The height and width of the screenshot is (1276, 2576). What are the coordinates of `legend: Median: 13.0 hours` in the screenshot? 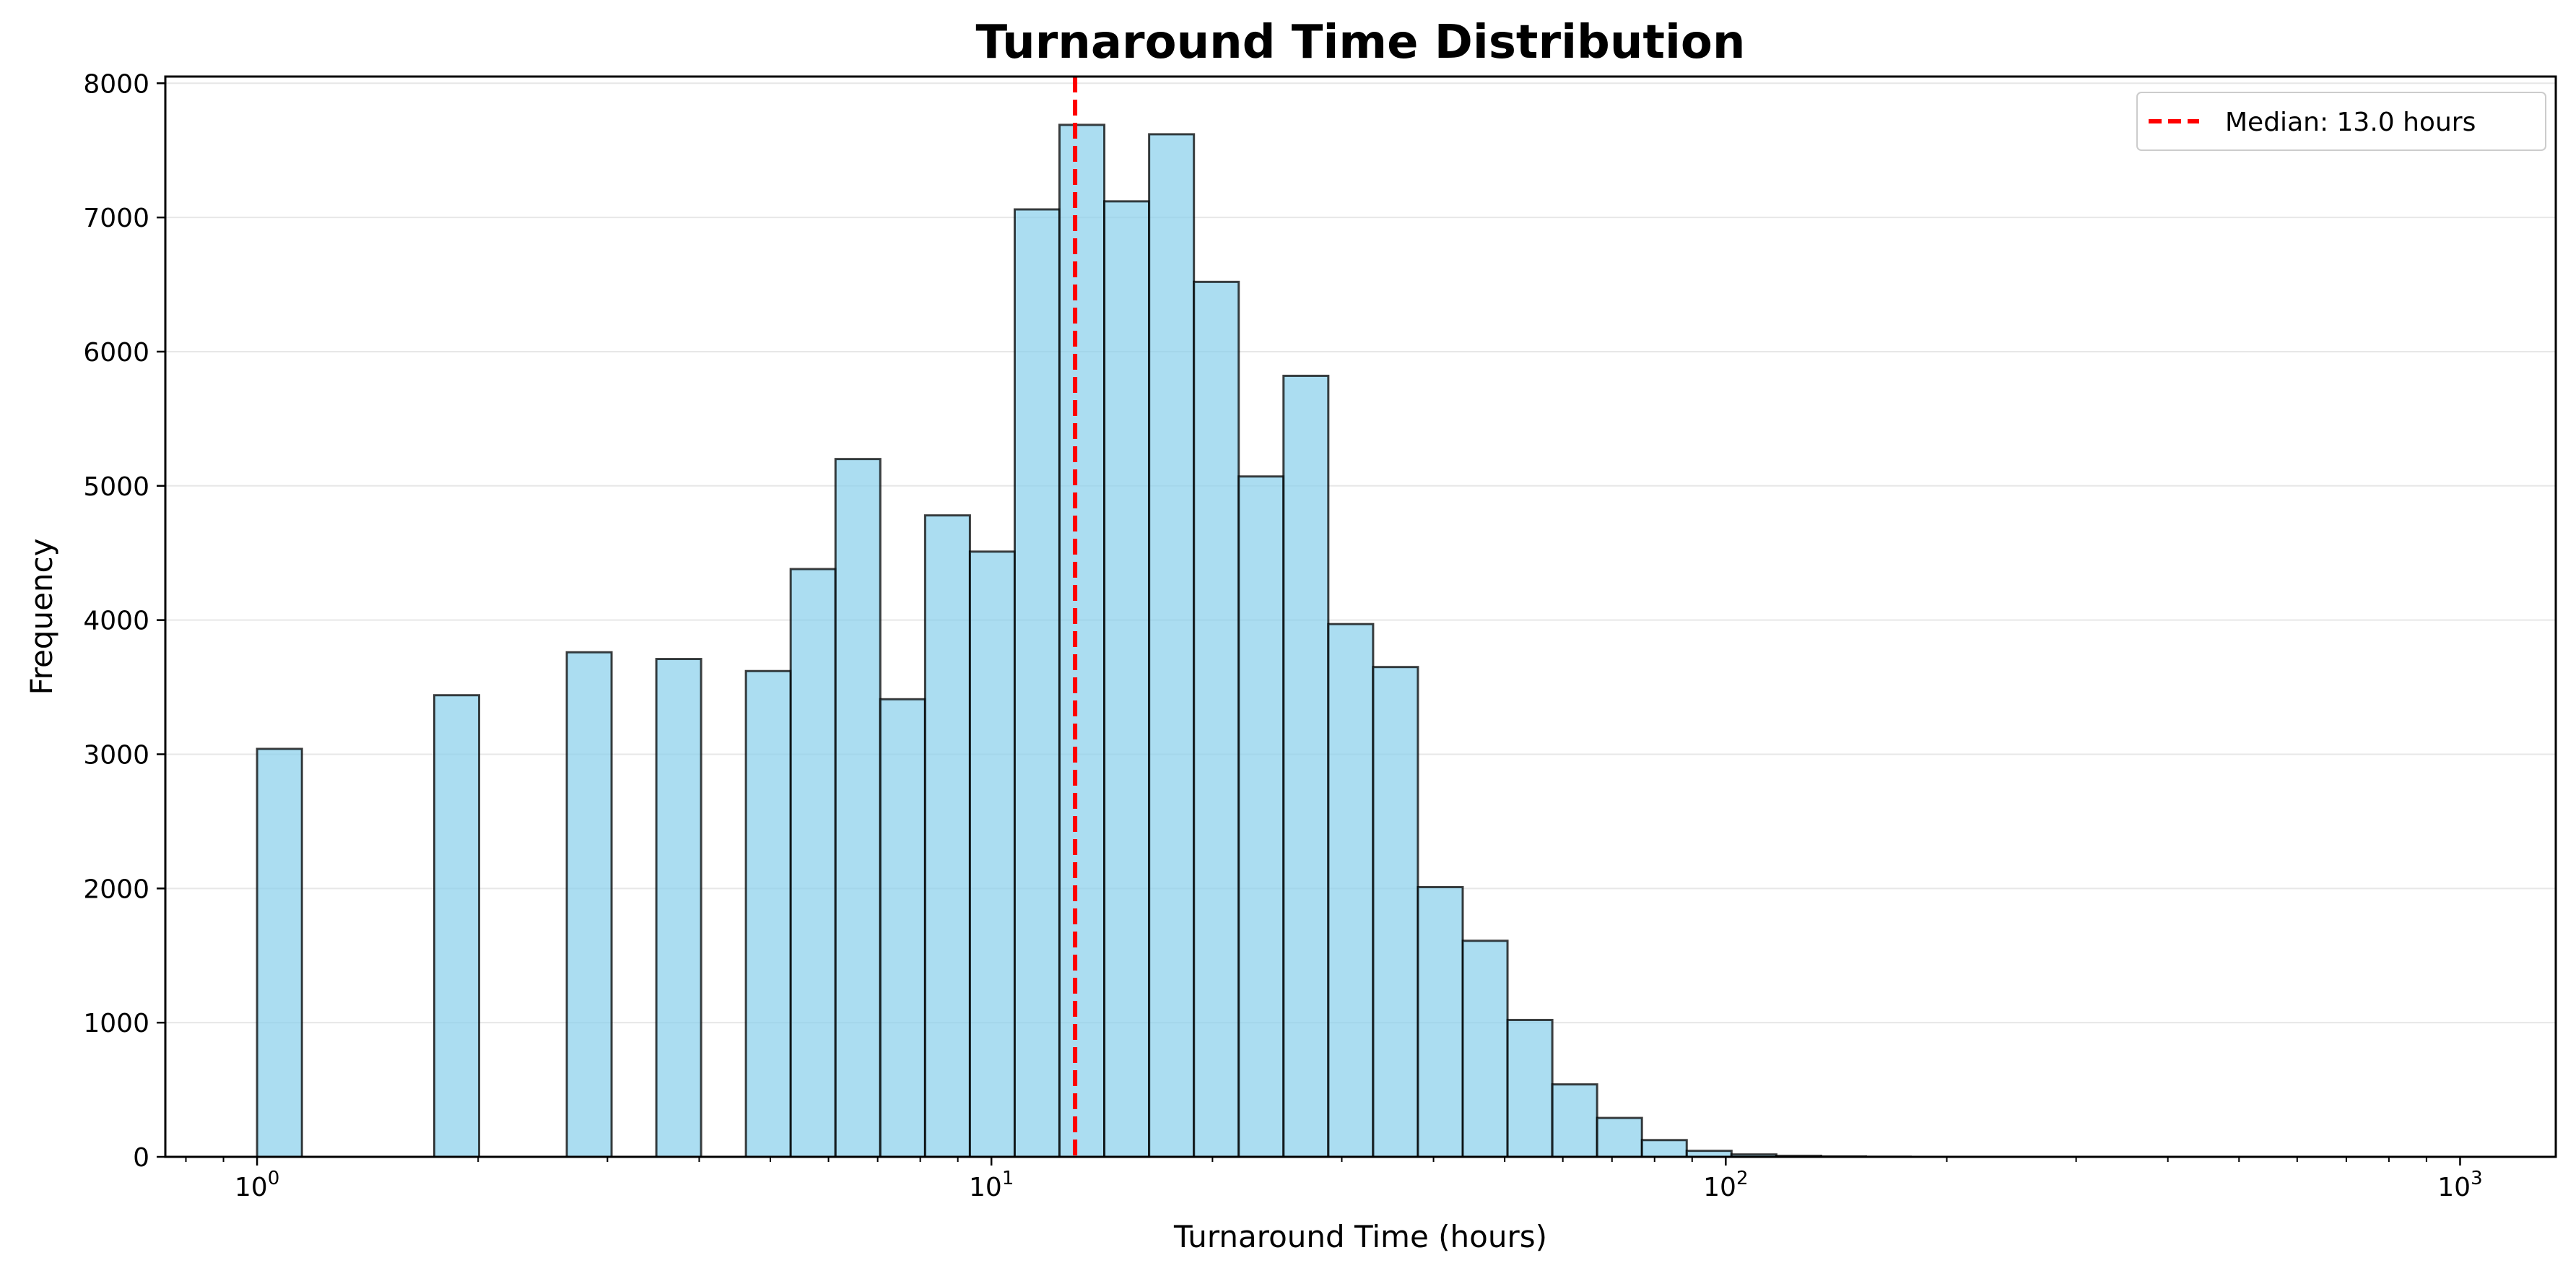 It's located at (2341, 121).